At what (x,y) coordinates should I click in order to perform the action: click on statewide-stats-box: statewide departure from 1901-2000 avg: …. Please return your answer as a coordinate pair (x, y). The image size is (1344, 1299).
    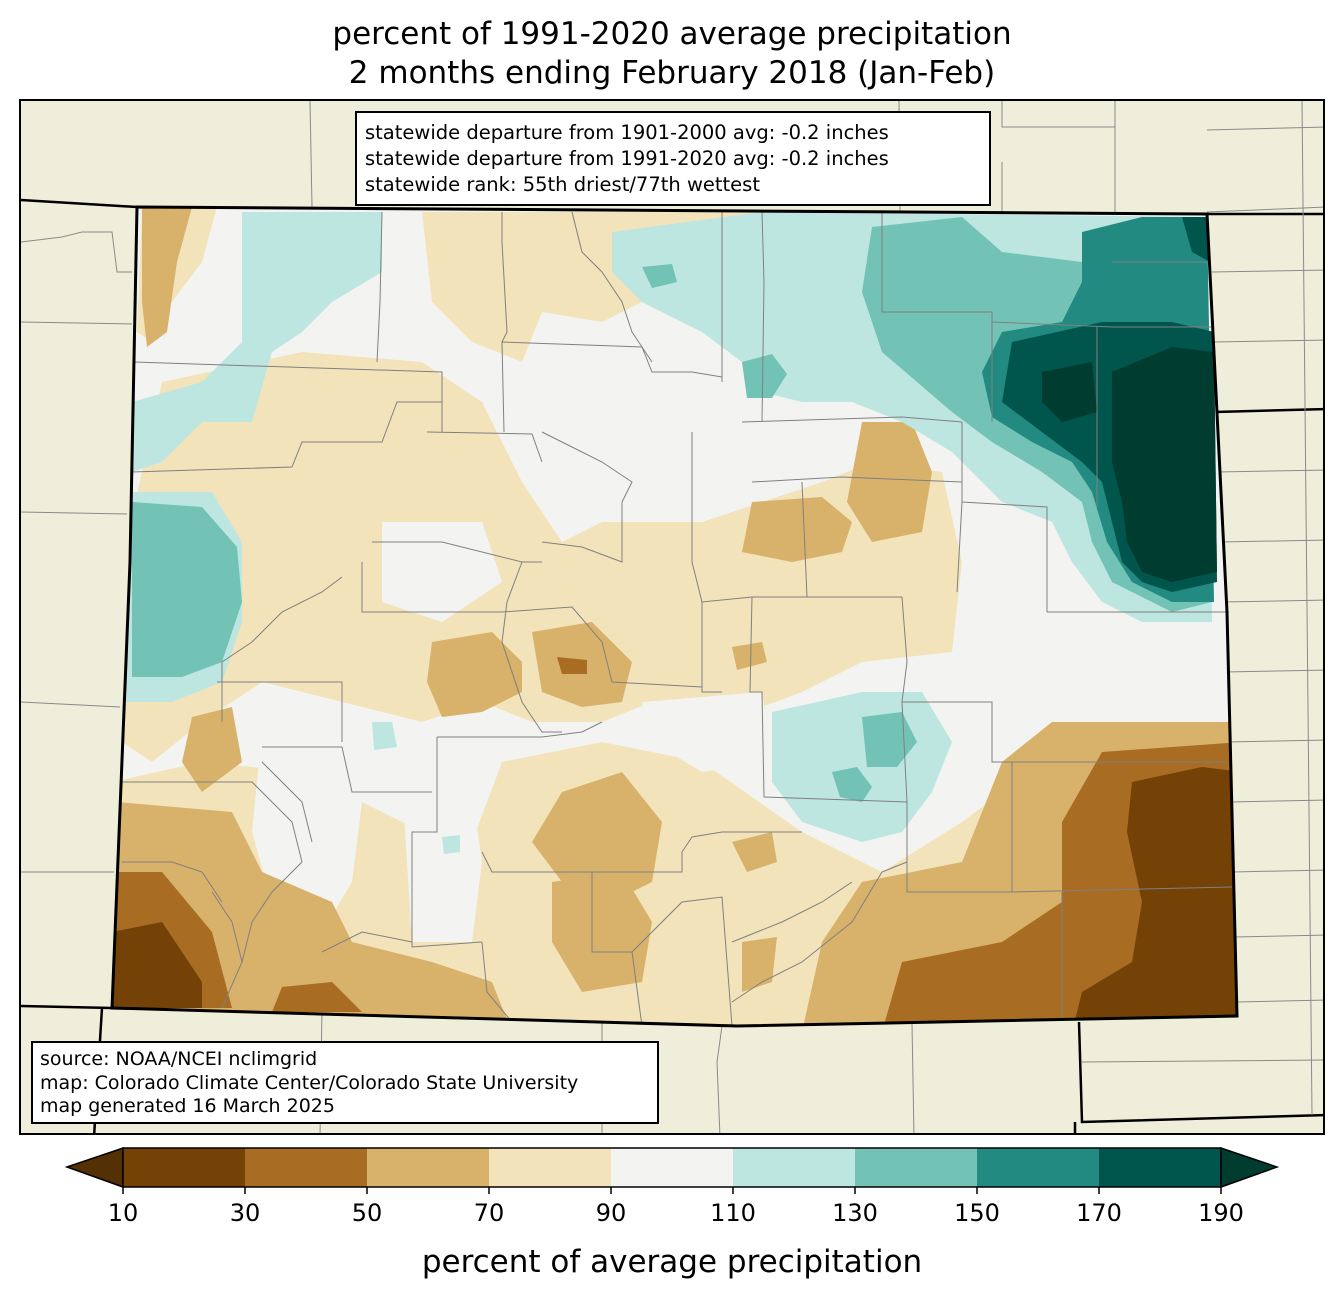
    Looking at the image, I should click on (673, 158).